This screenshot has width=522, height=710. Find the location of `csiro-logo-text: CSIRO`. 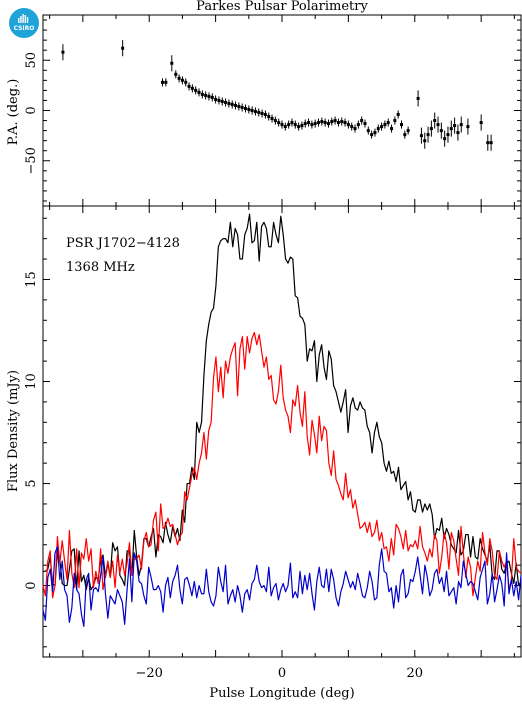

csiro-logo-text: CSIRO is located at coordinates (24, 28).